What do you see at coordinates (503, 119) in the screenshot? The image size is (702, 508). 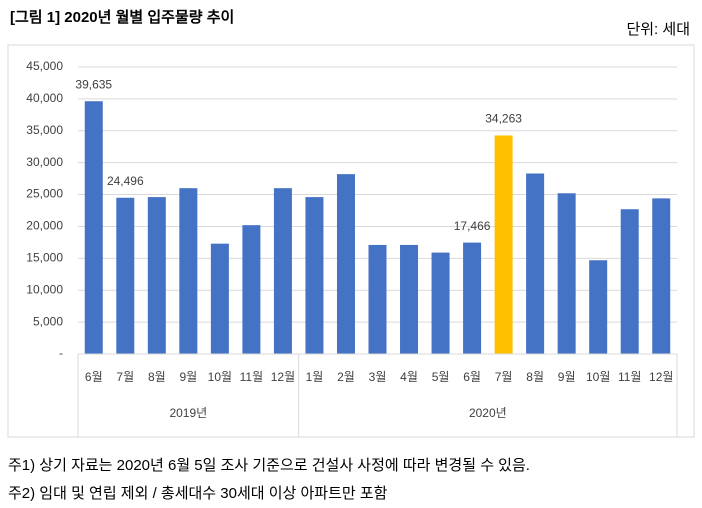 I see `value-label: 34,263` at bounding box center [503, 119].